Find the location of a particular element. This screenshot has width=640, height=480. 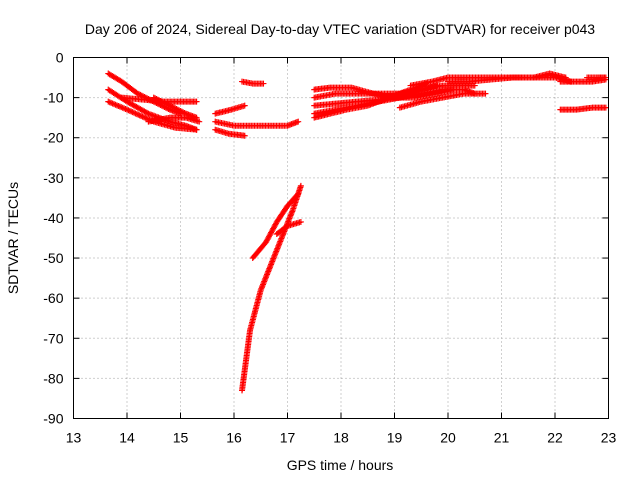

x-tick-label: 20 is located at coordinates (448, 438).